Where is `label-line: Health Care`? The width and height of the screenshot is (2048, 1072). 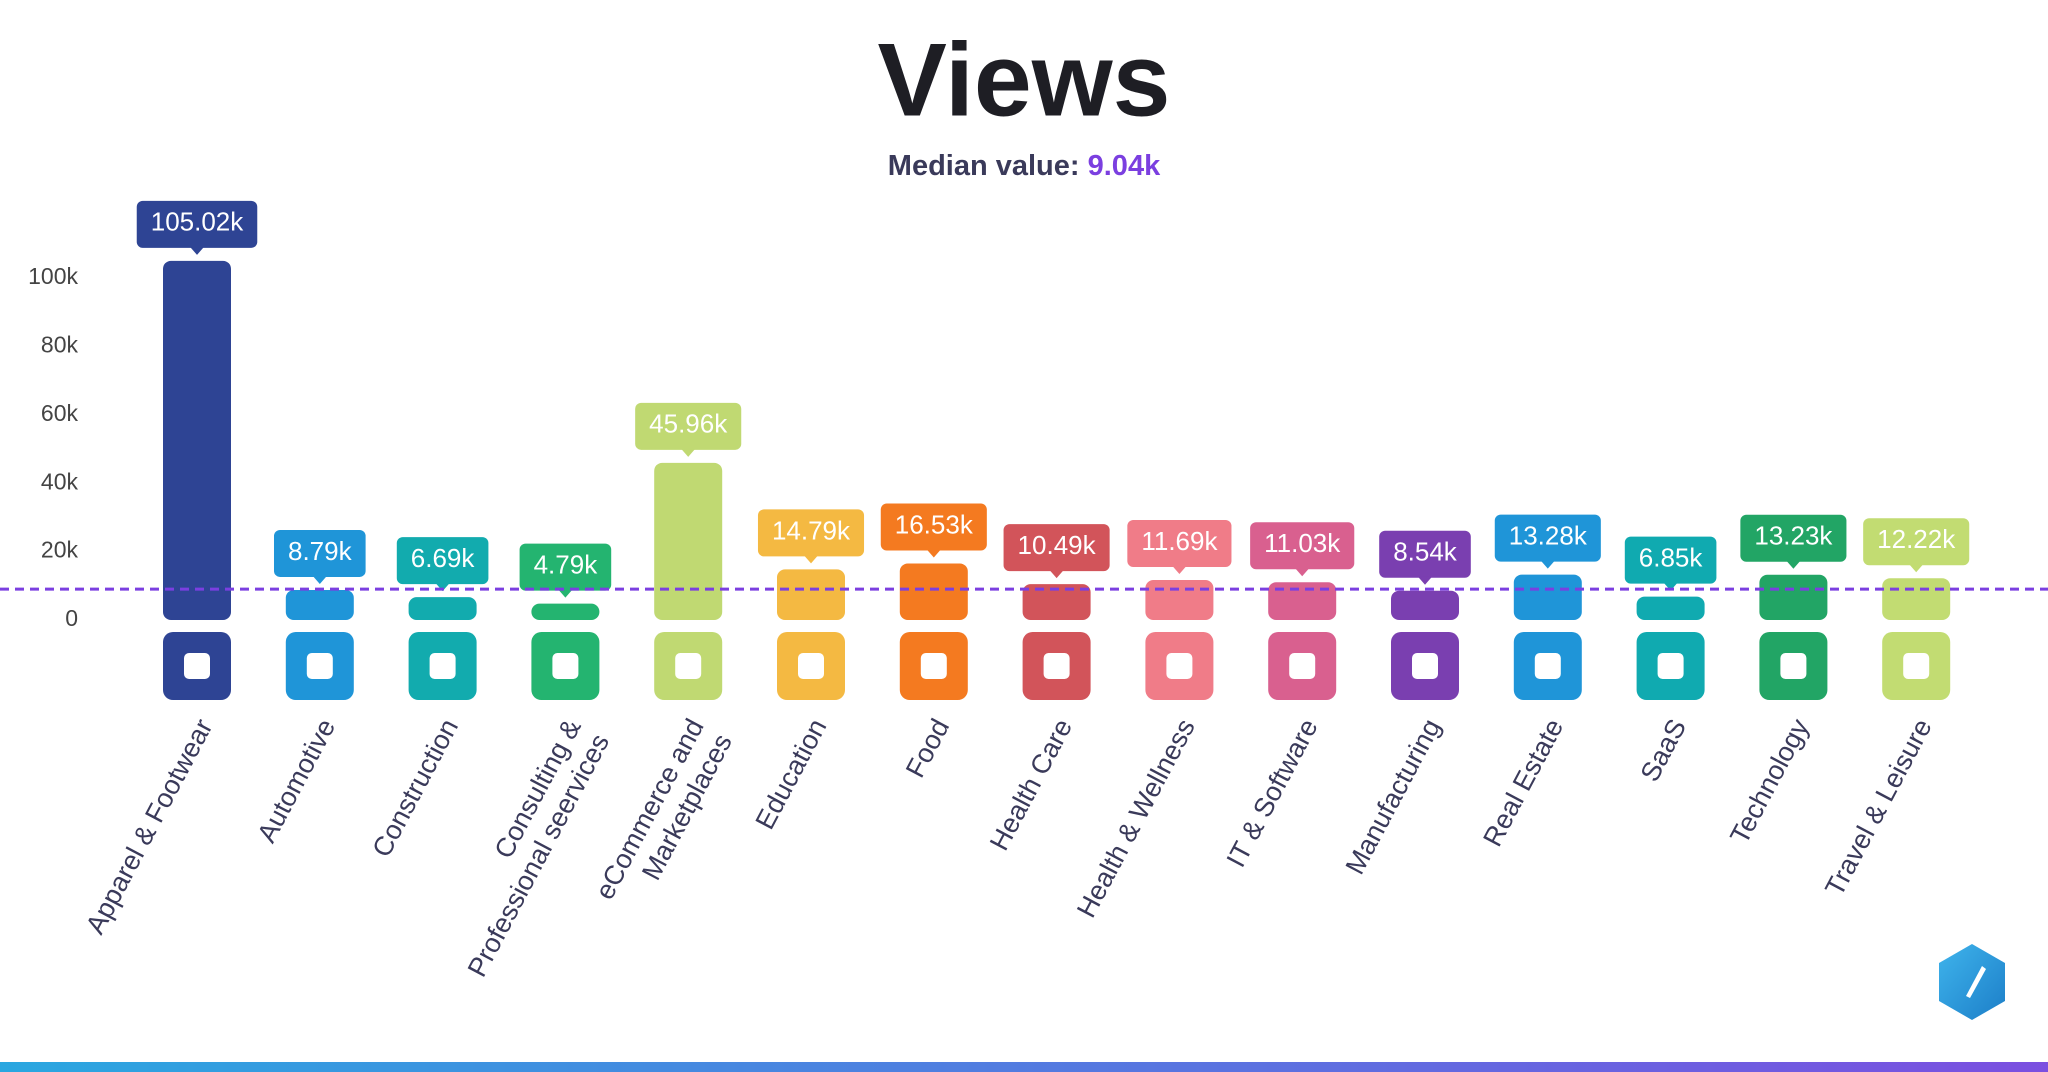 label-line: Health Care is located at coordinates (1031, 784).